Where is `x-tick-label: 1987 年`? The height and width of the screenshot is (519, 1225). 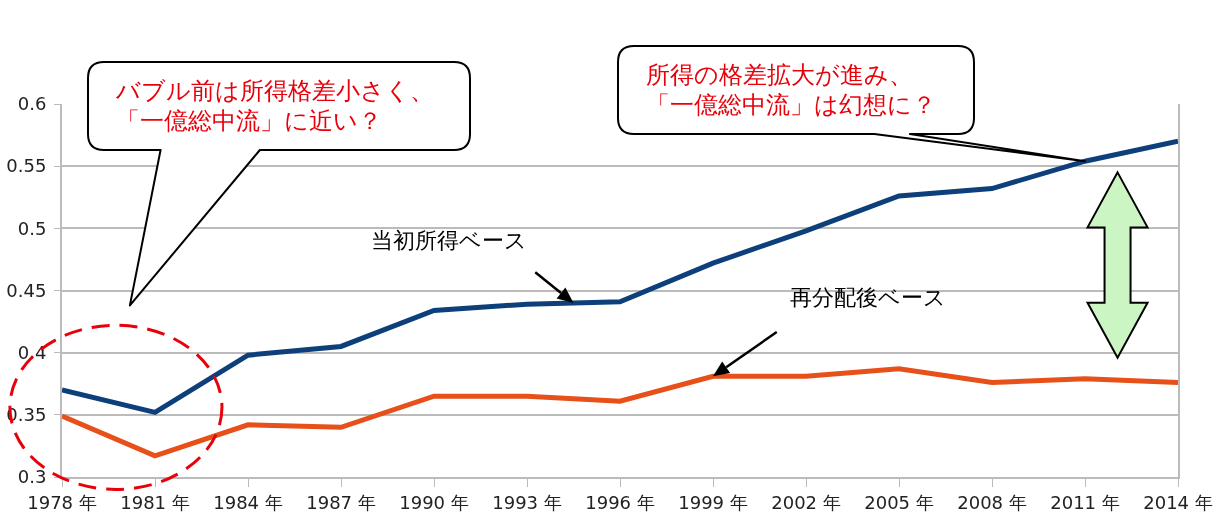 x-tick-label: 1987 年 is located at coordinates (341, 502).